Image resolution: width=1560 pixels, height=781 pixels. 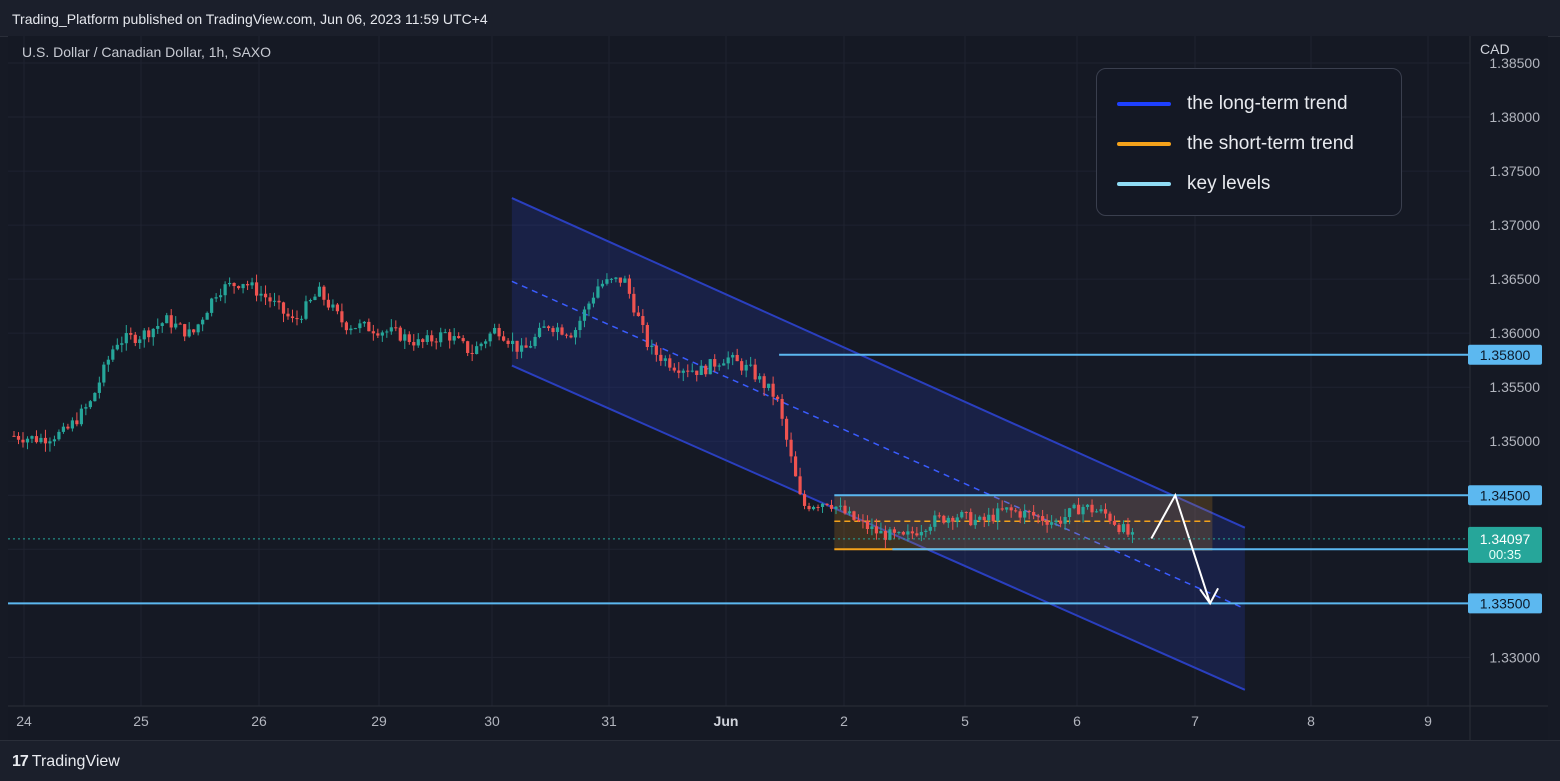 I want to click on x-tick-label-6: Jun, so click(x=726, y=721).